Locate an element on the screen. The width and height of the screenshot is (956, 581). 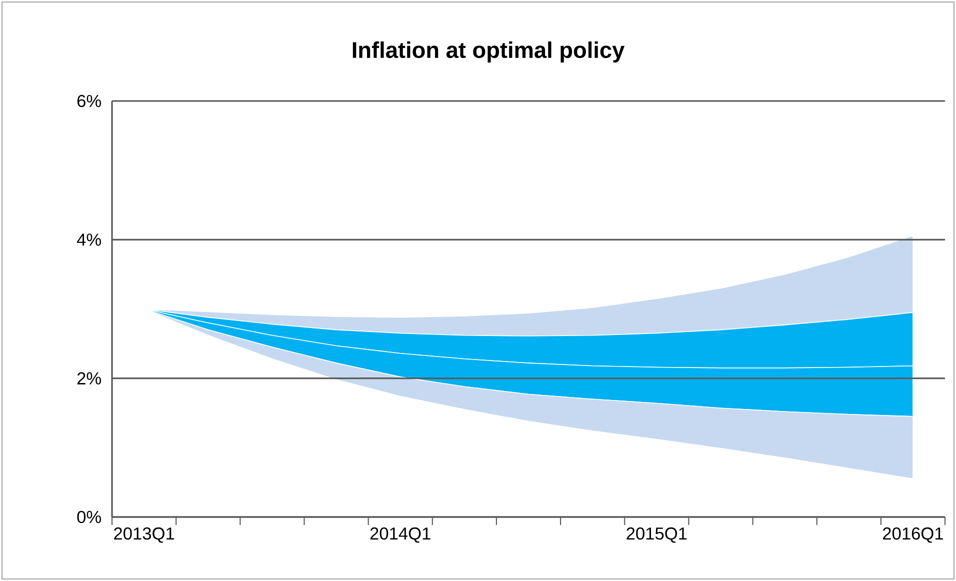
y-tick-label: 2% is located at coordinates (89, 378).